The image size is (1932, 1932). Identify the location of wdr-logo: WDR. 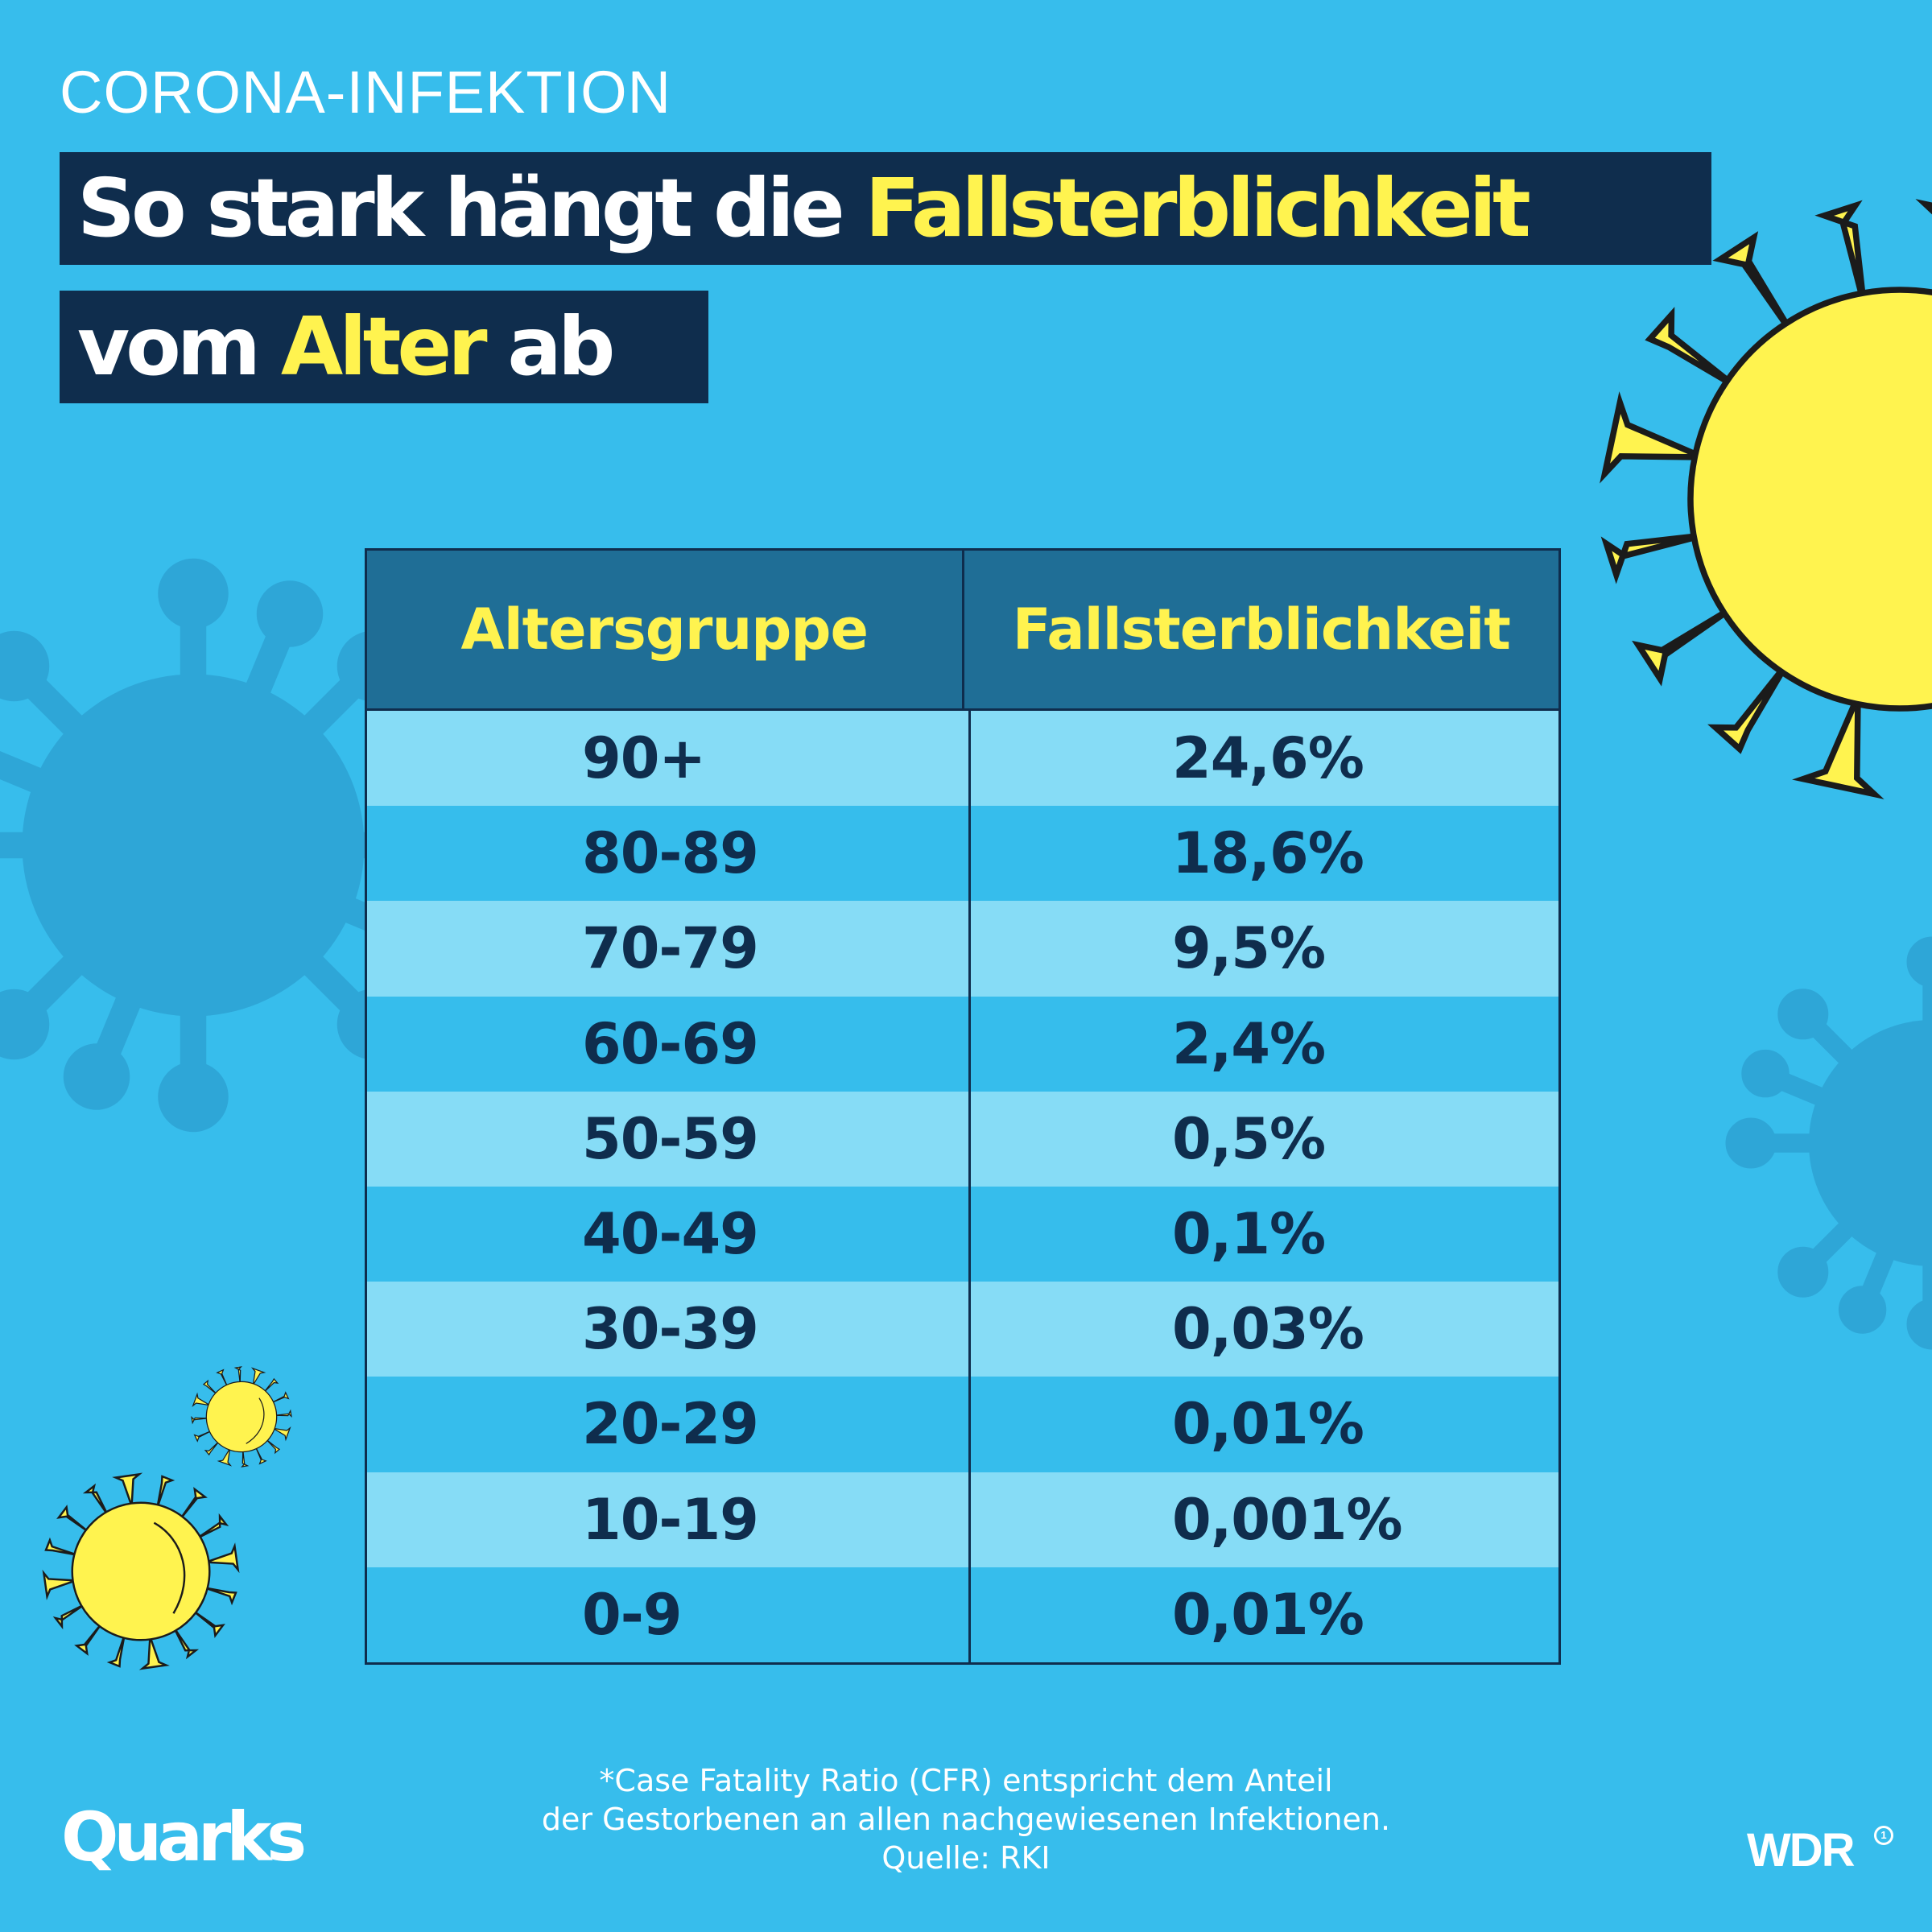
(1801, 1850).